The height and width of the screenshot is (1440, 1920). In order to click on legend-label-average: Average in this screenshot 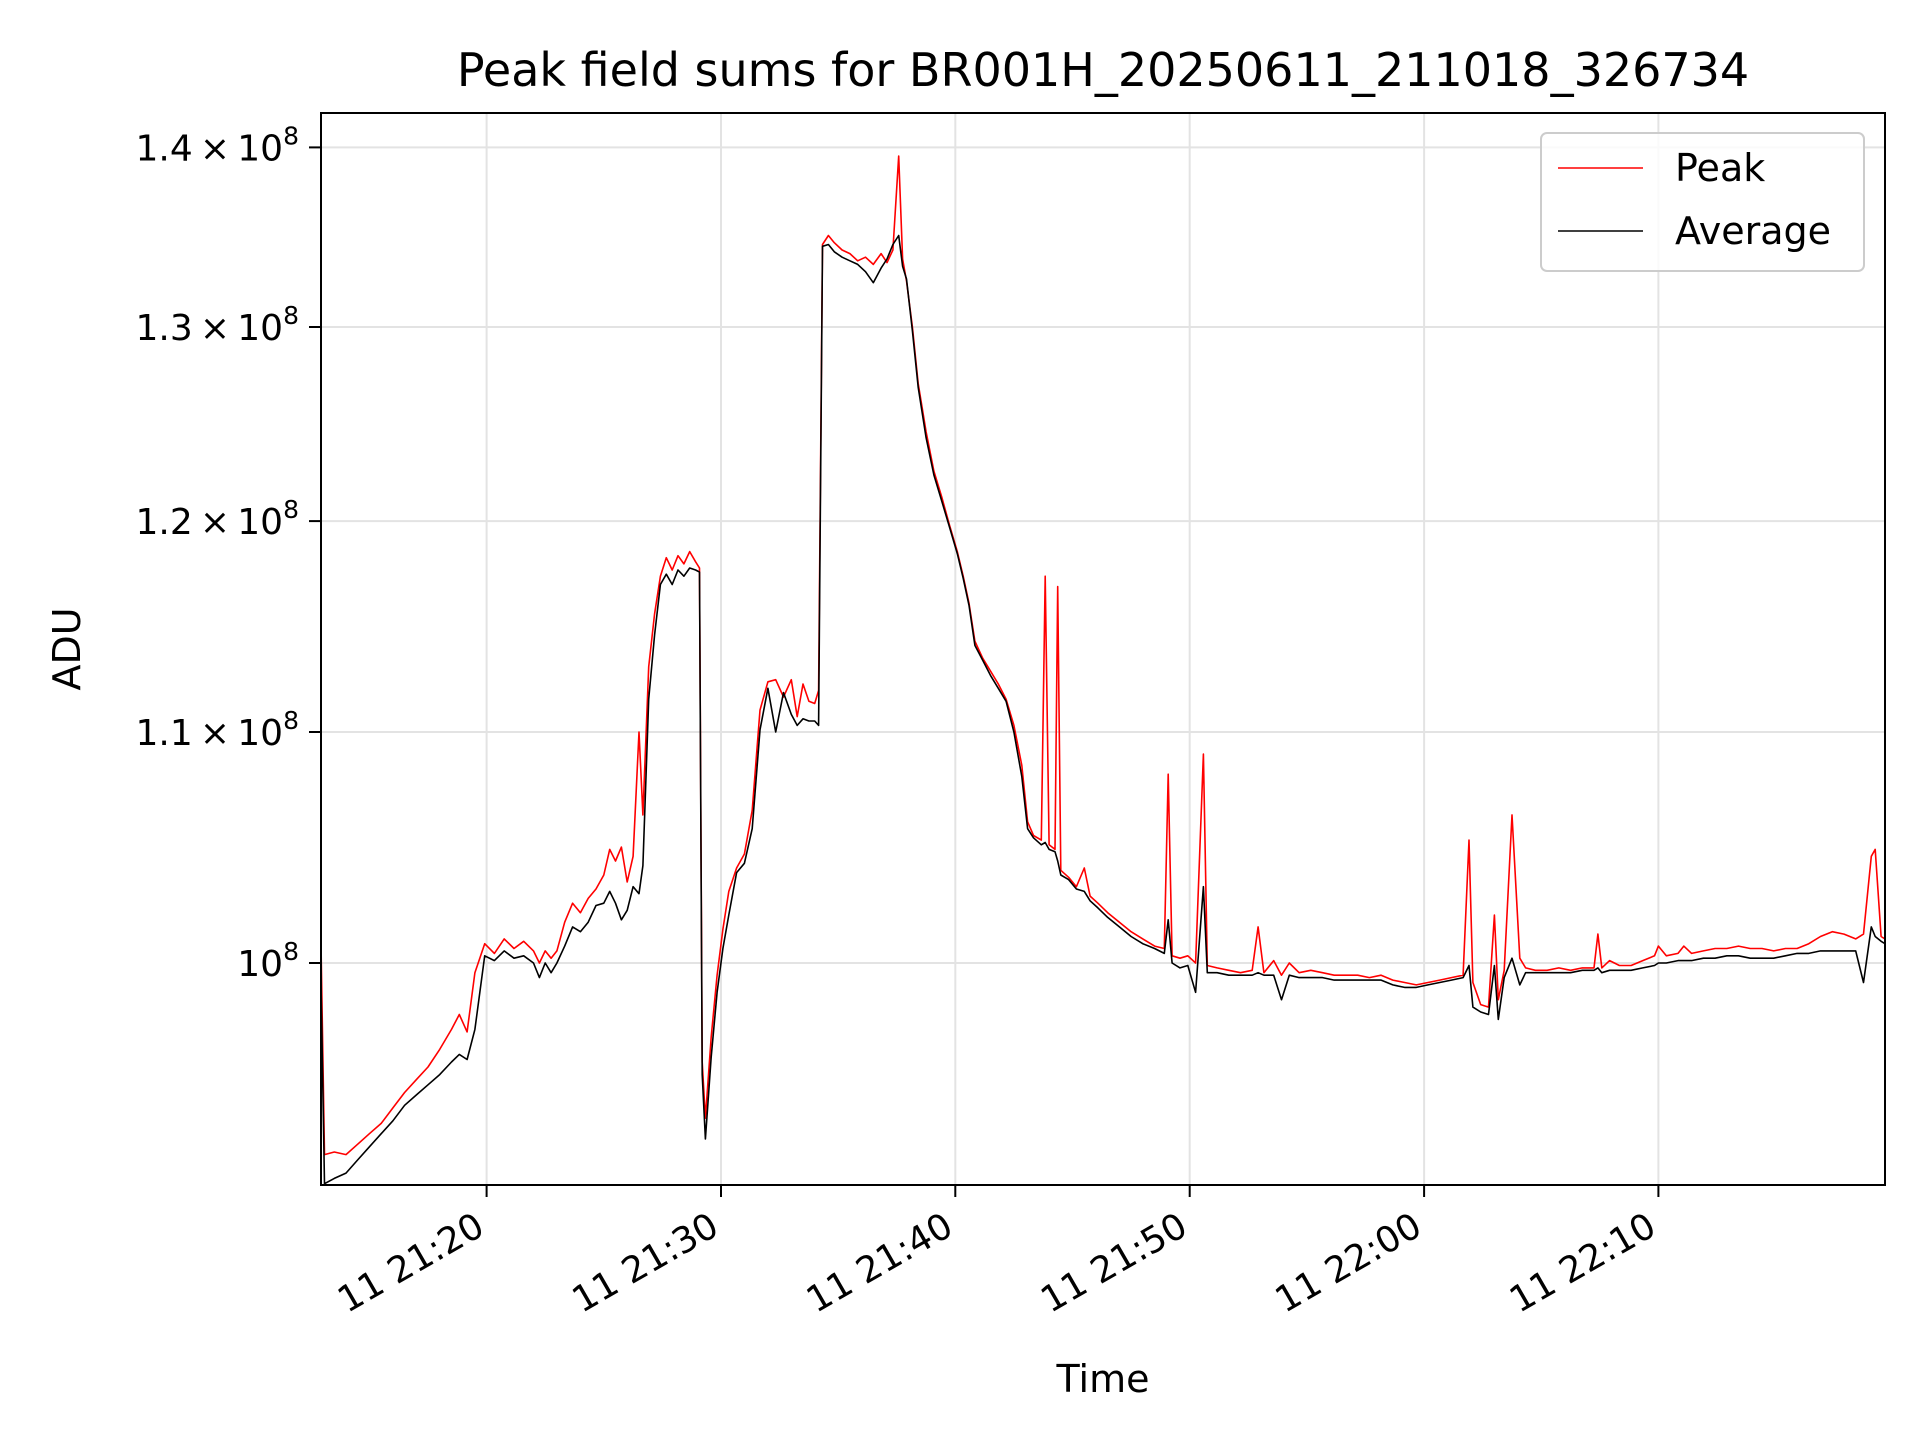, I will do `click(1753, 231)`.